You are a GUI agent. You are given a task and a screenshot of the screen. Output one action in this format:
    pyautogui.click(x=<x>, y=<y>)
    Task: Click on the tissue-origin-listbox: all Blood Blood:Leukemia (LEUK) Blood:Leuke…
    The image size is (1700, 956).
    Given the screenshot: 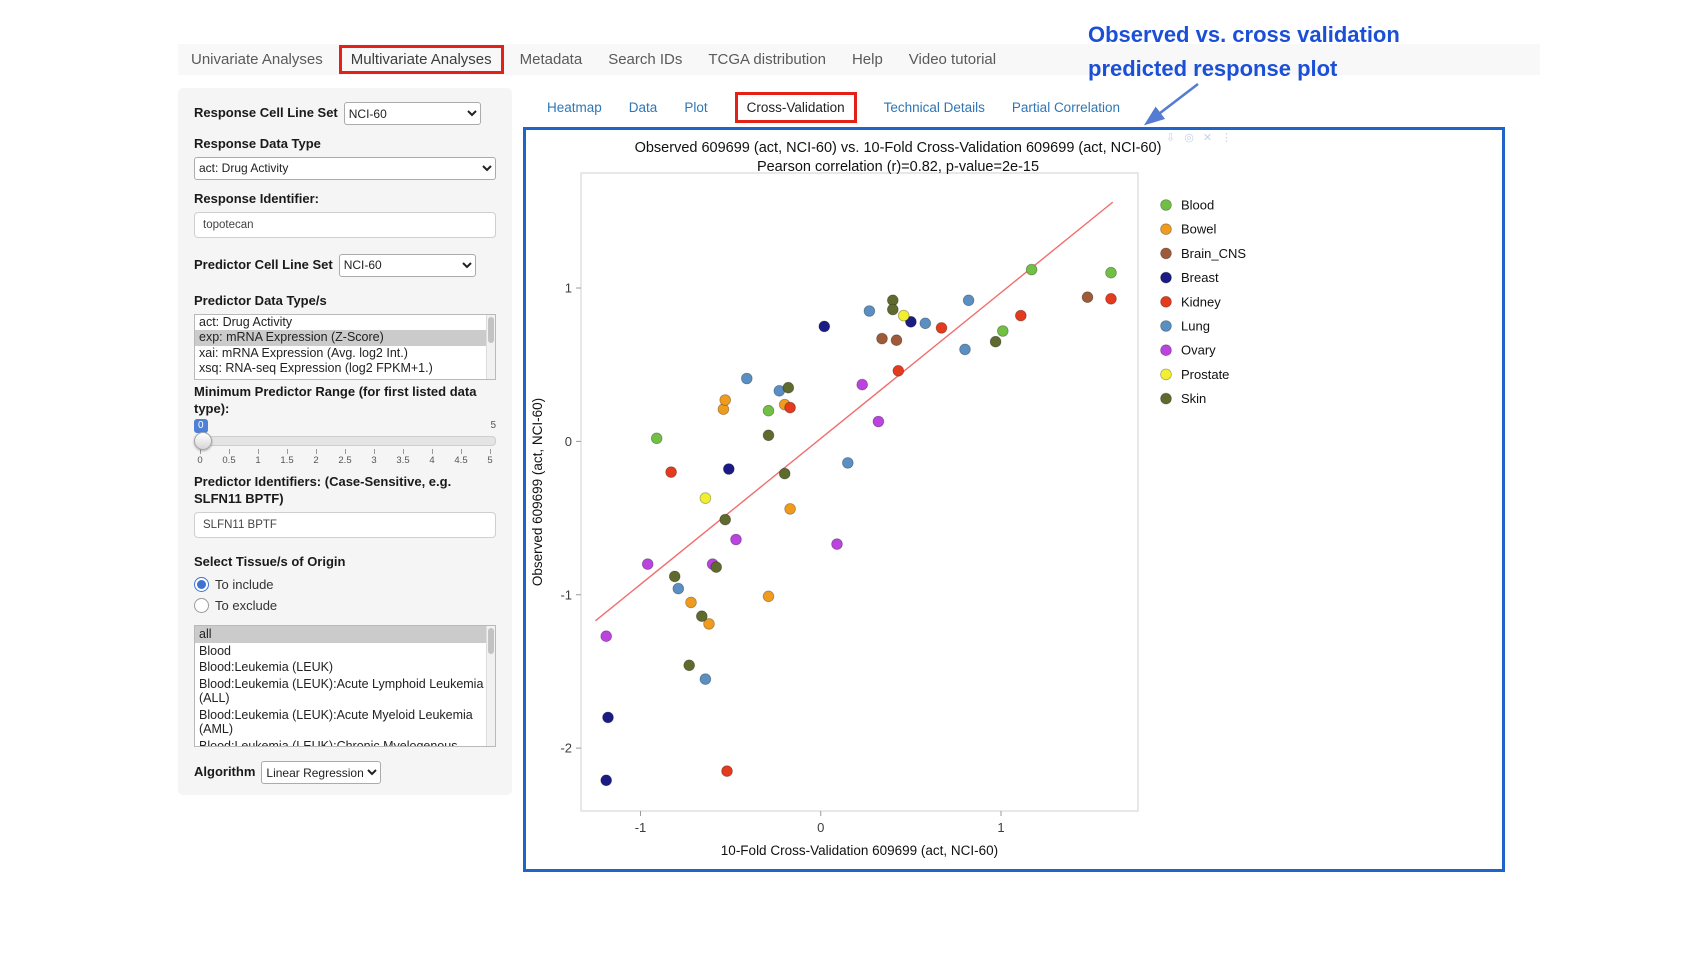 What is the action you would take?
    pyautogui.click(x=345, y=686)
    